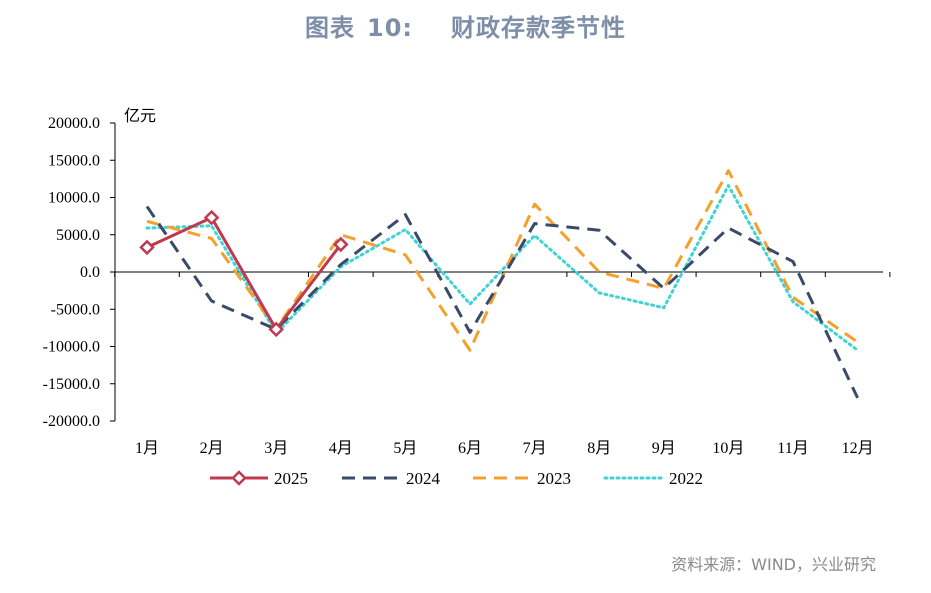  Describe the element at coordinates (330, 28) in the screenshot. I see `title-prefix: 图表` at that location.